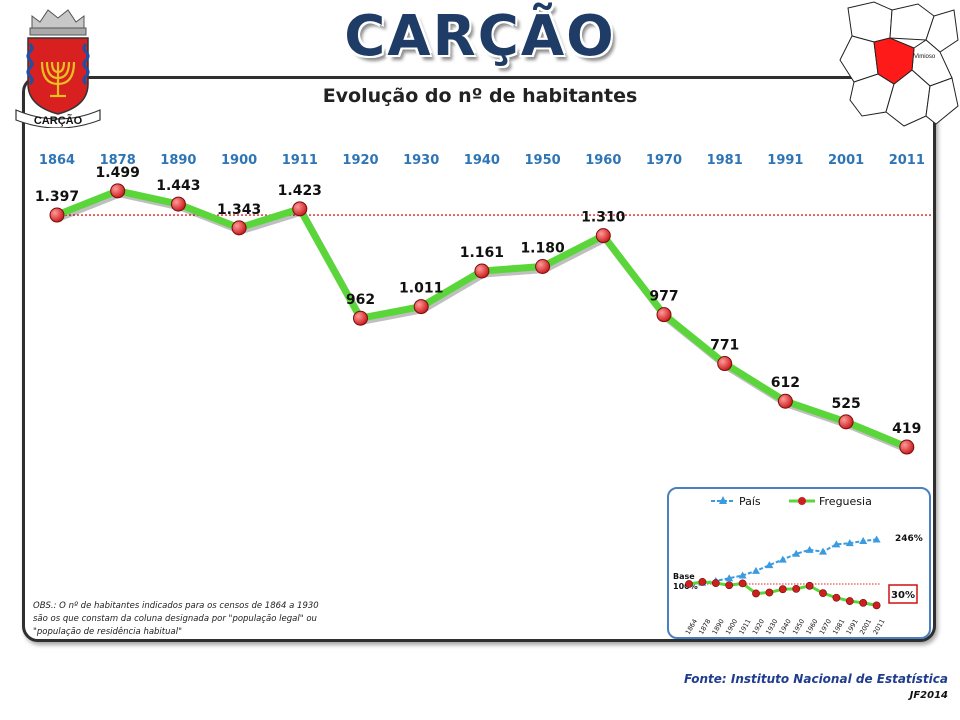 The image size is (960, 720). What do you see at coordinates (300, 160) in the screenshot?
I see `x-tick-label: 1911` at bounding box center [300, 160].